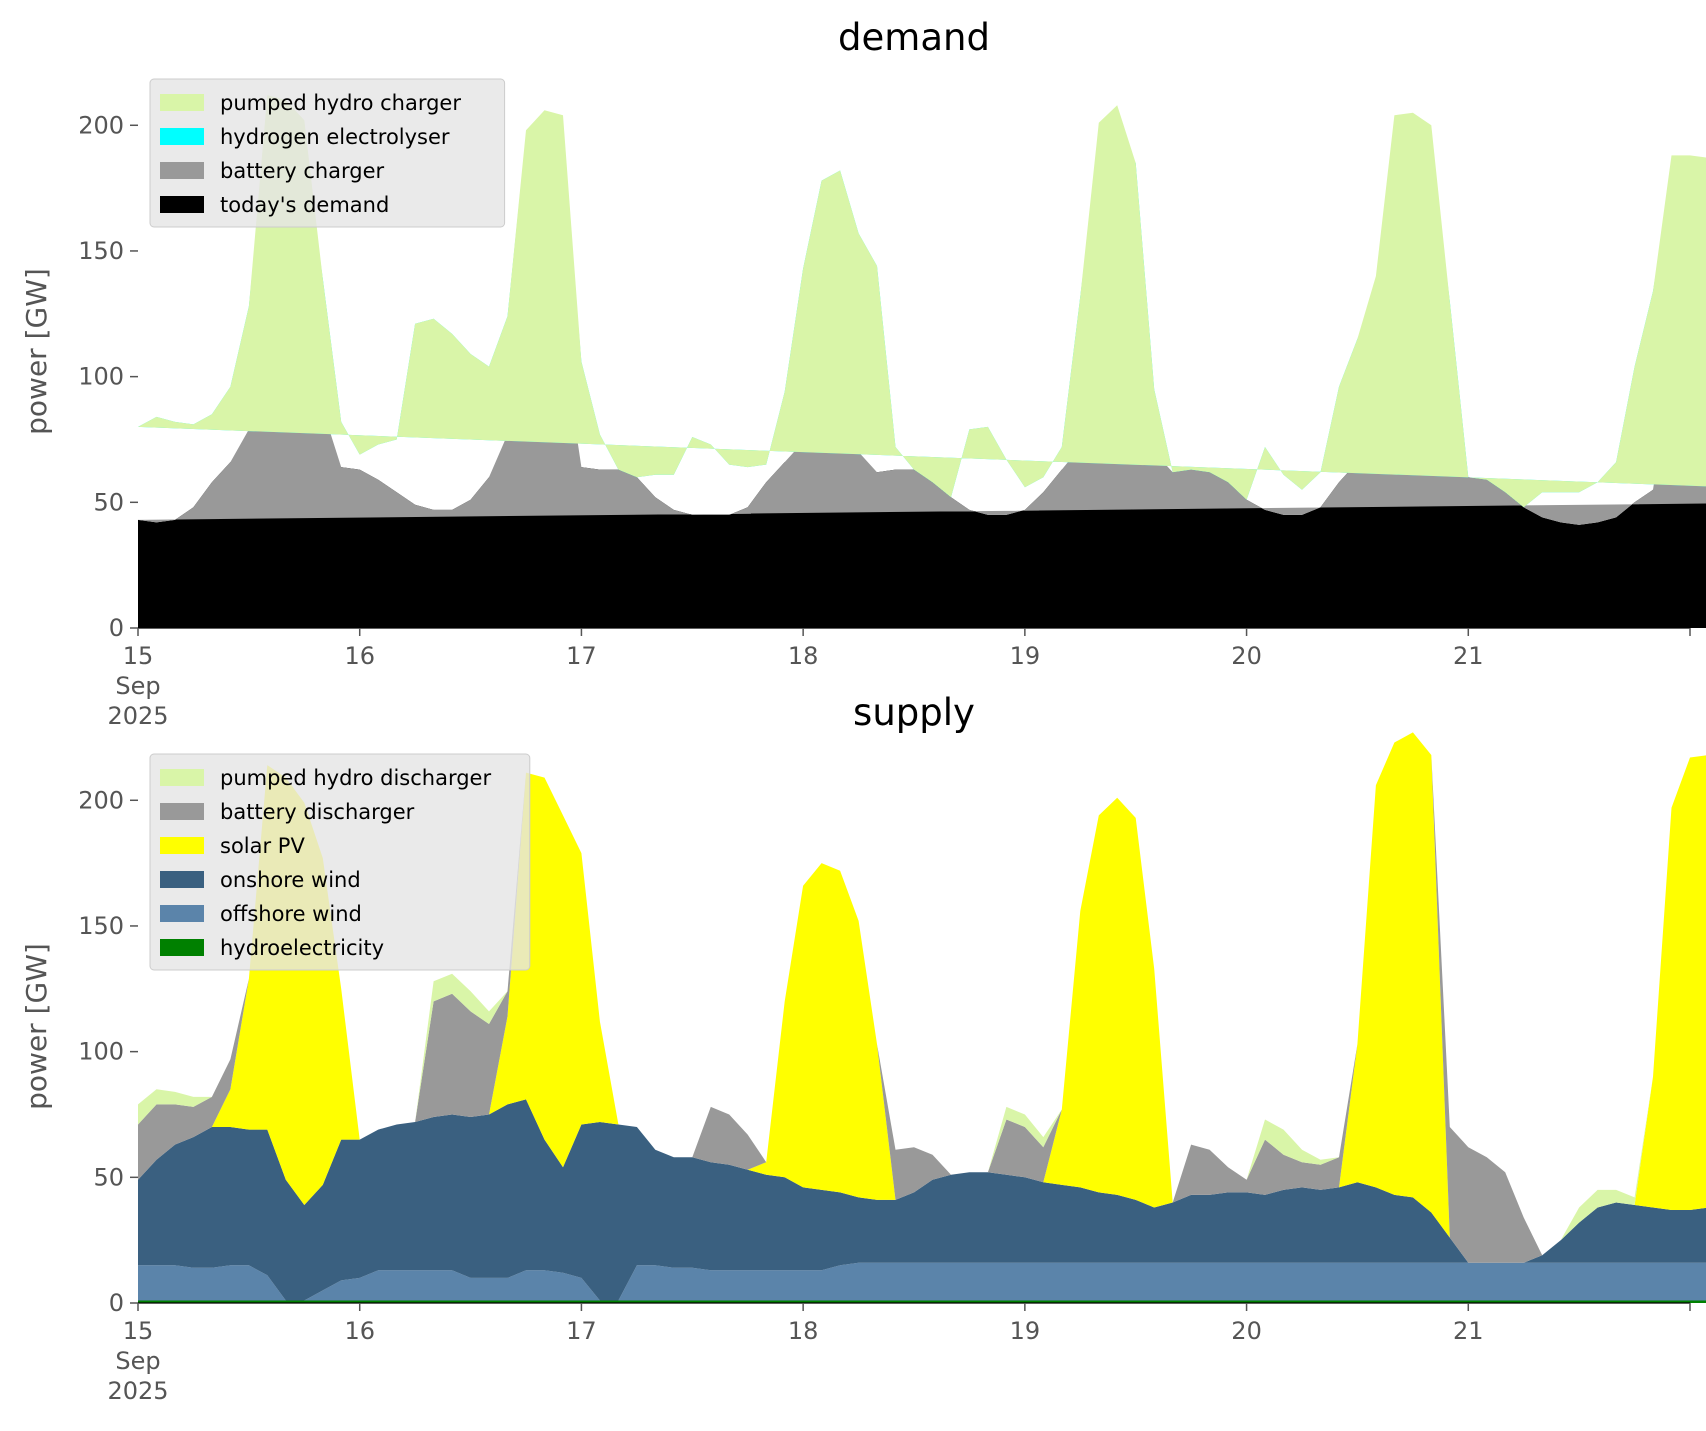 The width and height of the screenshot is (1706, 1431). What do you see at coordinates (335, 137) in the screenshot?
I see `legend-label: hydrogen electrolyser` at bounding box center [335, 137].